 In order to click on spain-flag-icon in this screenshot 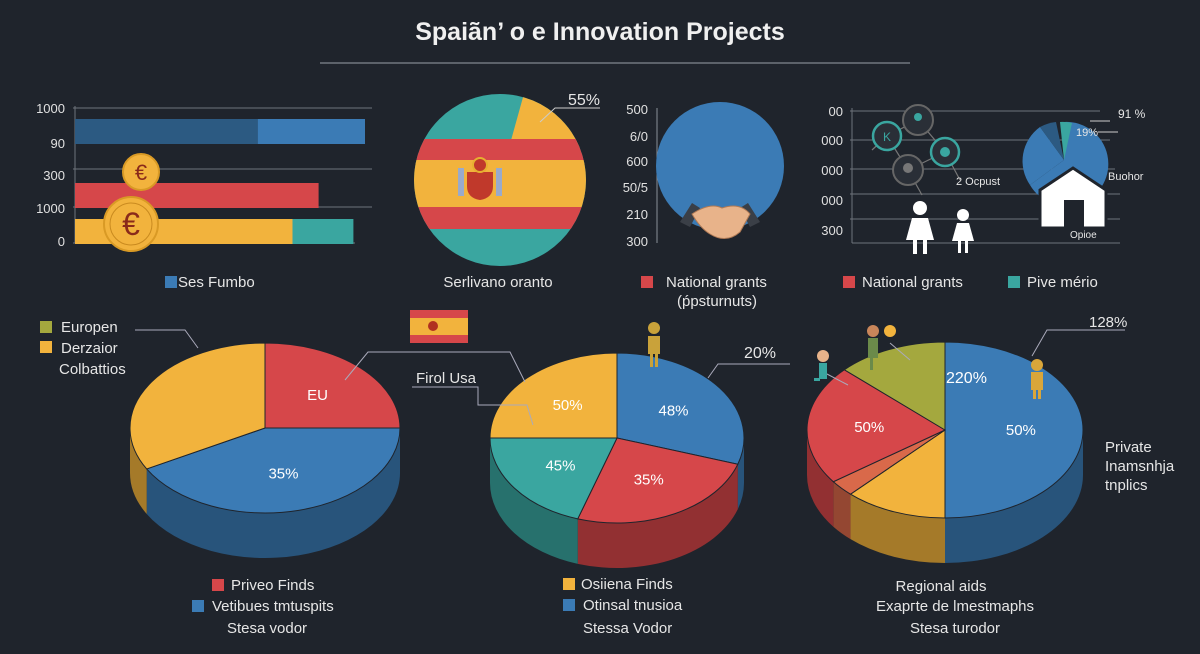, I will do `click(439, 326)`.